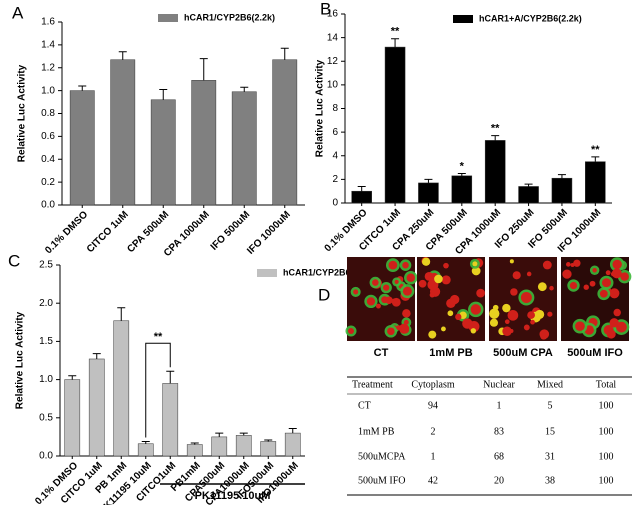 The height and width of the screenshot is (505, 635). What do you see at coordinates (550, 405) in the screenshot?
I see `table-cell: 5` at bounding box center [550, 405].